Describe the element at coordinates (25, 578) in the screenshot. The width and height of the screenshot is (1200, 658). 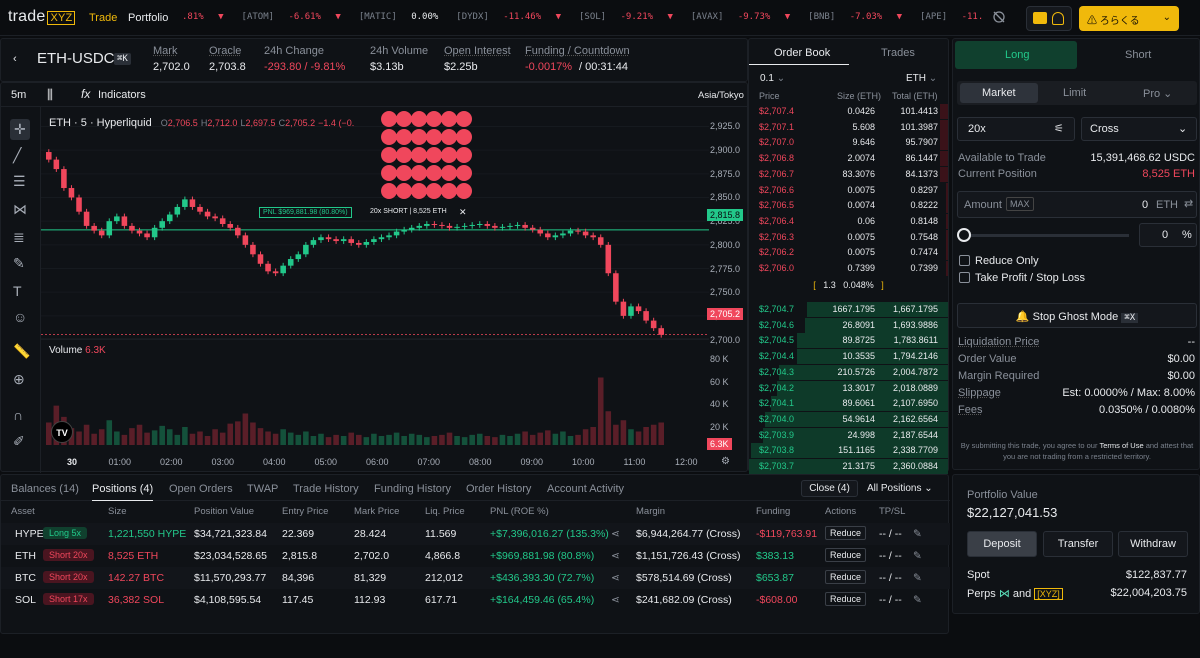
I see `position-asset: BTC` at that location.